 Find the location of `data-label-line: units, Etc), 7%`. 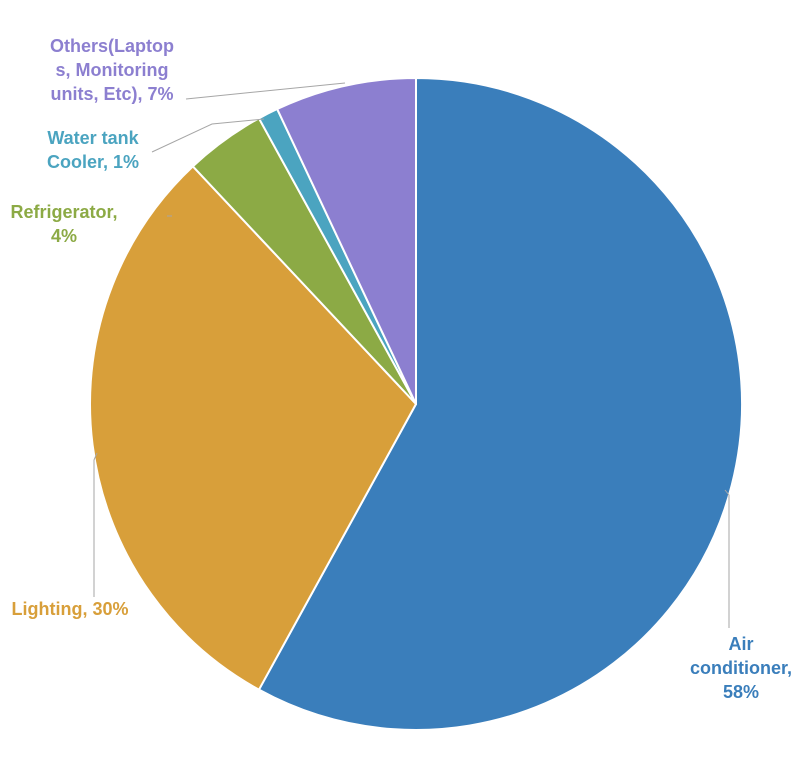

data-label-line: units, Etc), 7% is located at coordinates (111, 94).